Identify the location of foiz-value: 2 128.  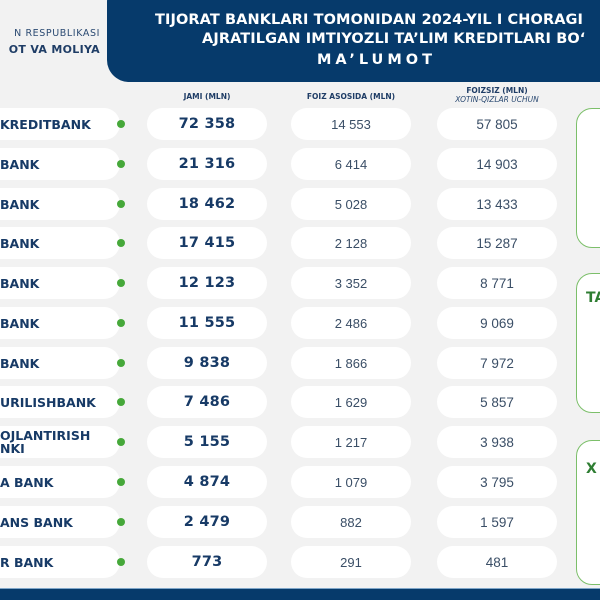
(351, 243).